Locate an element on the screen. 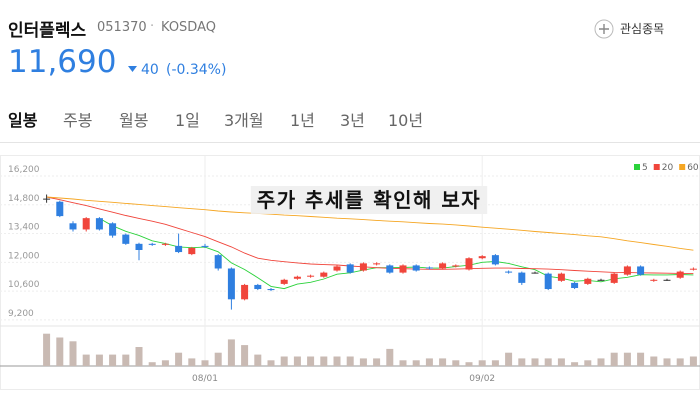 This screenshot has width=700, height=400. market: KOSDAQ is located at coordinates (188, 27).